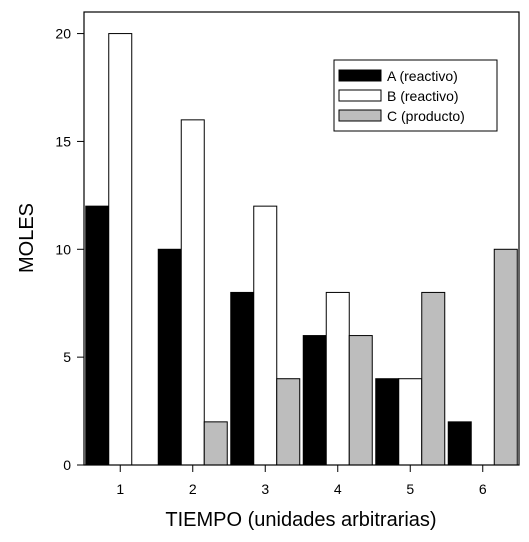 The image size is (529, 542). I want to click on y-tick-label: 5, so click(67, 357).